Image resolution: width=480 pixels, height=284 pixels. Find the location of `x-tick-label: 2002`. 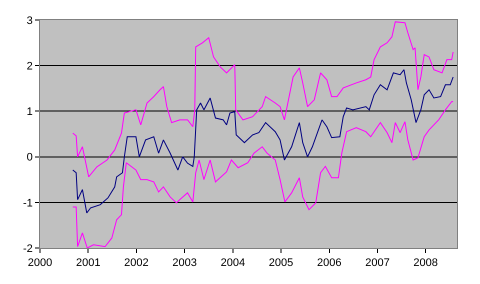

x-tick-label: 2002 is located at coordinates (136, 263).